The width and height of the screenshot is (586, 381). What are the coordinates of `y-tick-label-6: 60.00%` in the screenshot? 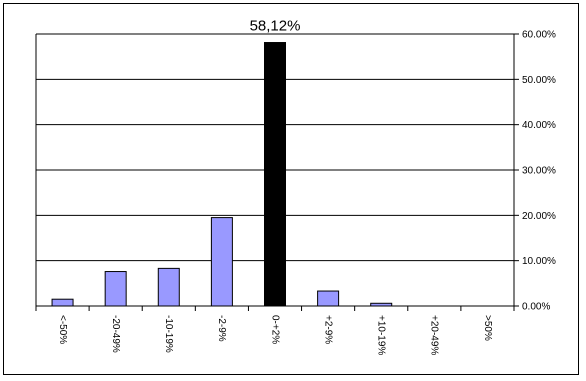 It's located at (539, 35).